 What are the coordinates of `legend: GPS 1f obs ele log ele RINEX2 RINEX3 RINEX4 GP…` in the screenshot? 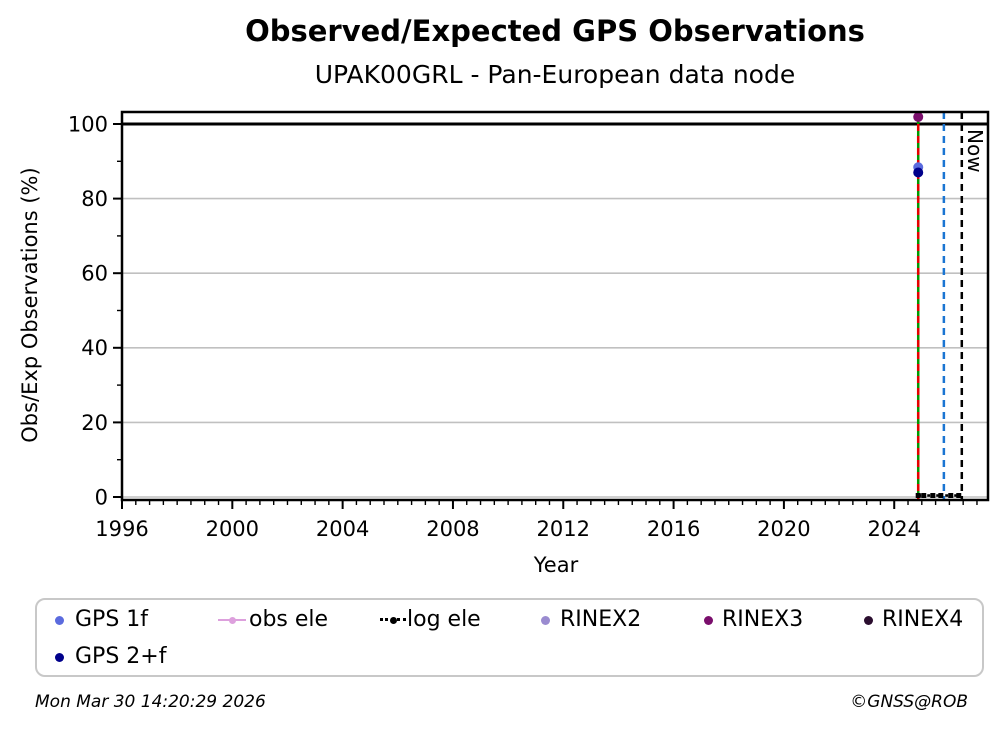 It's located at (509, 637).